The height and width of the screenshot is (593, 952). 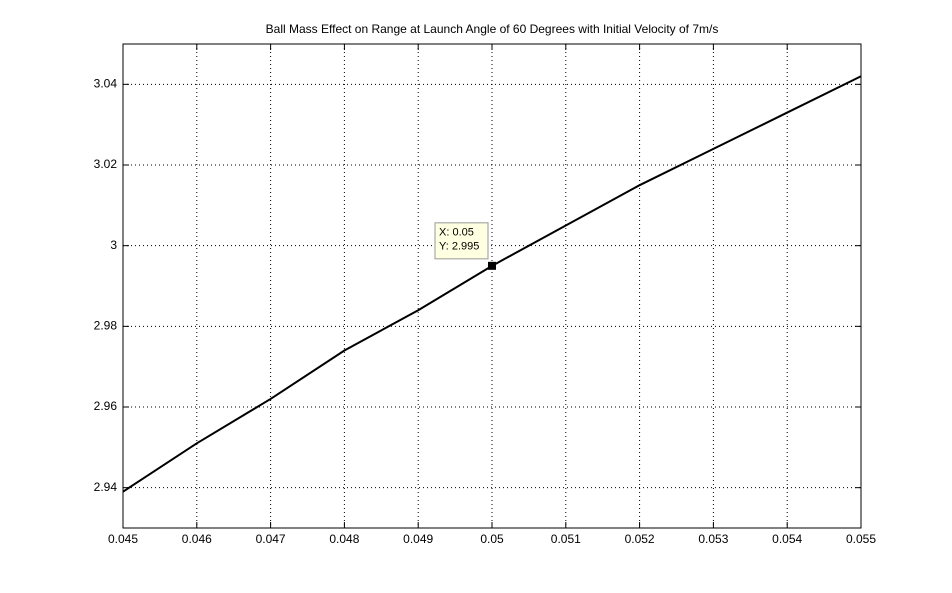 I want to click on y-tick-label: 2.98, so click(x=106, y=326).